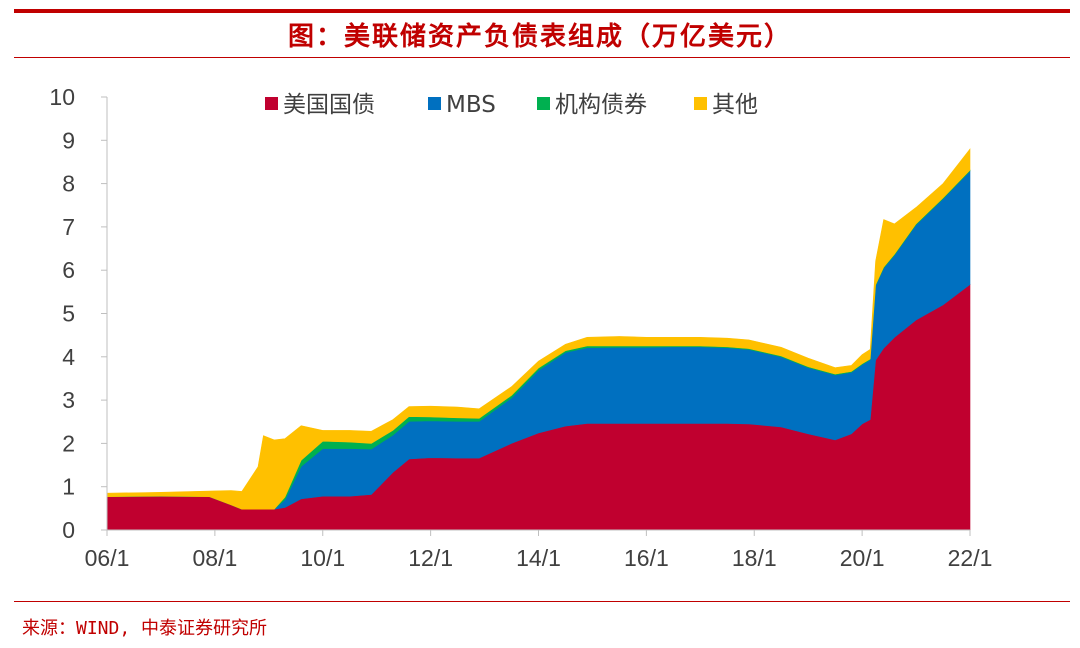  What do you see at coordinates (68, 400) in the screenshot?
I see `y-tick-label: 3` at bounding box center [68, 400].